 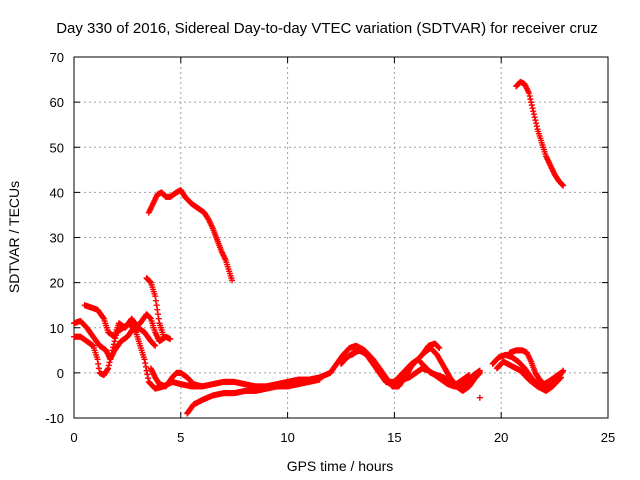 I want to click on y-tick-labels: -10 0 10 20 30 40 50 60 70, so click(x=54, y=238).